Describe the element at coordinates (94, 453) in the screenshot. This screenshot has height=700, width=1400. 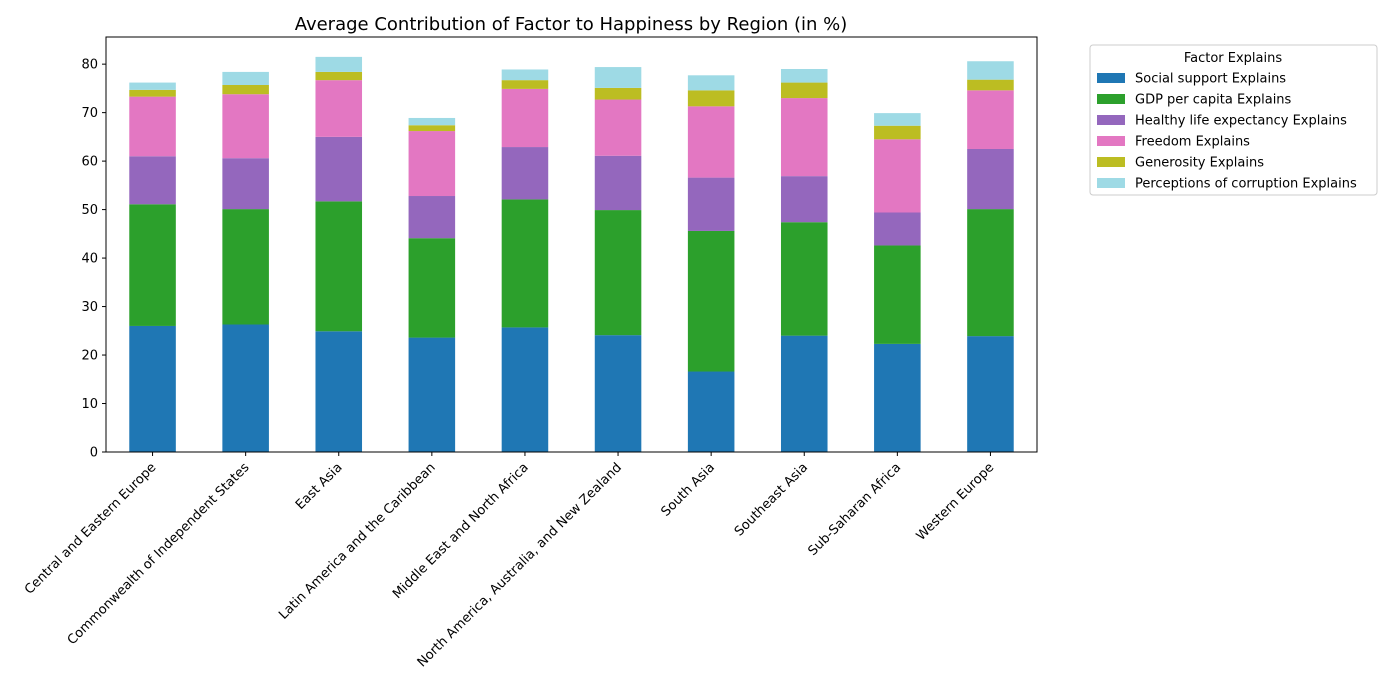
I see `y-tick-label: 0` at that location.